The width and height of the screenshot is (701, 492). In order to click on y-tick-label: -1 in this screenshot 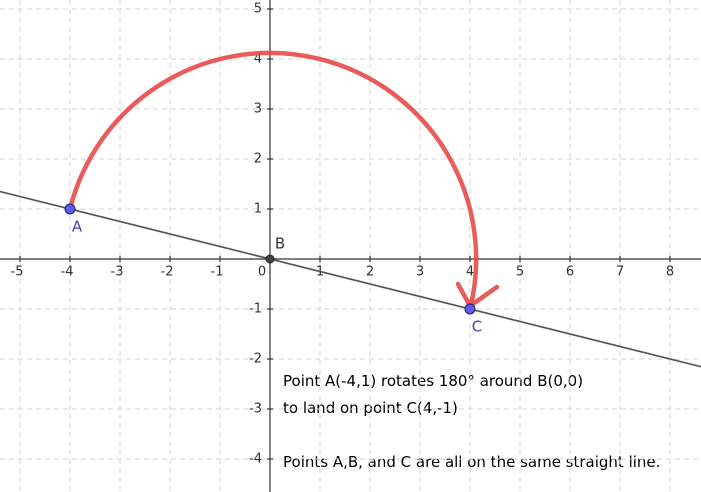, I will do `click(255, 309)`.